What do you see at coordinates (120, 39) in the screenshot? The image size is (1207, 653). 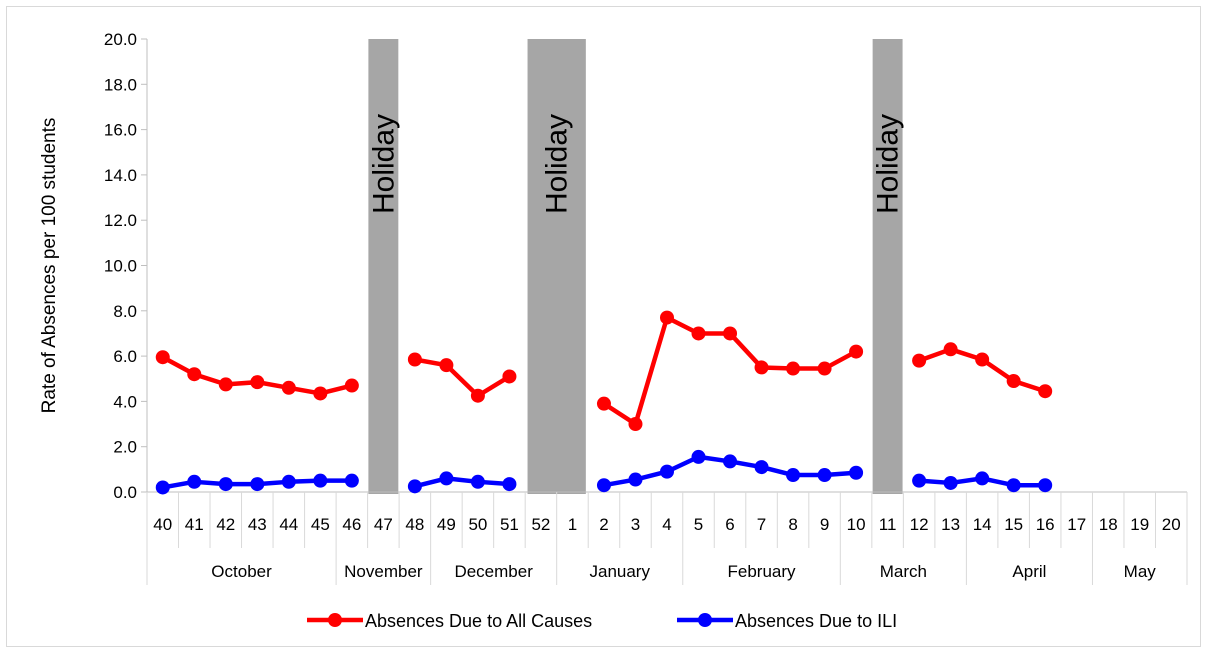 I see `y-tick-label: 20.0` at bounding box center [120, 39].